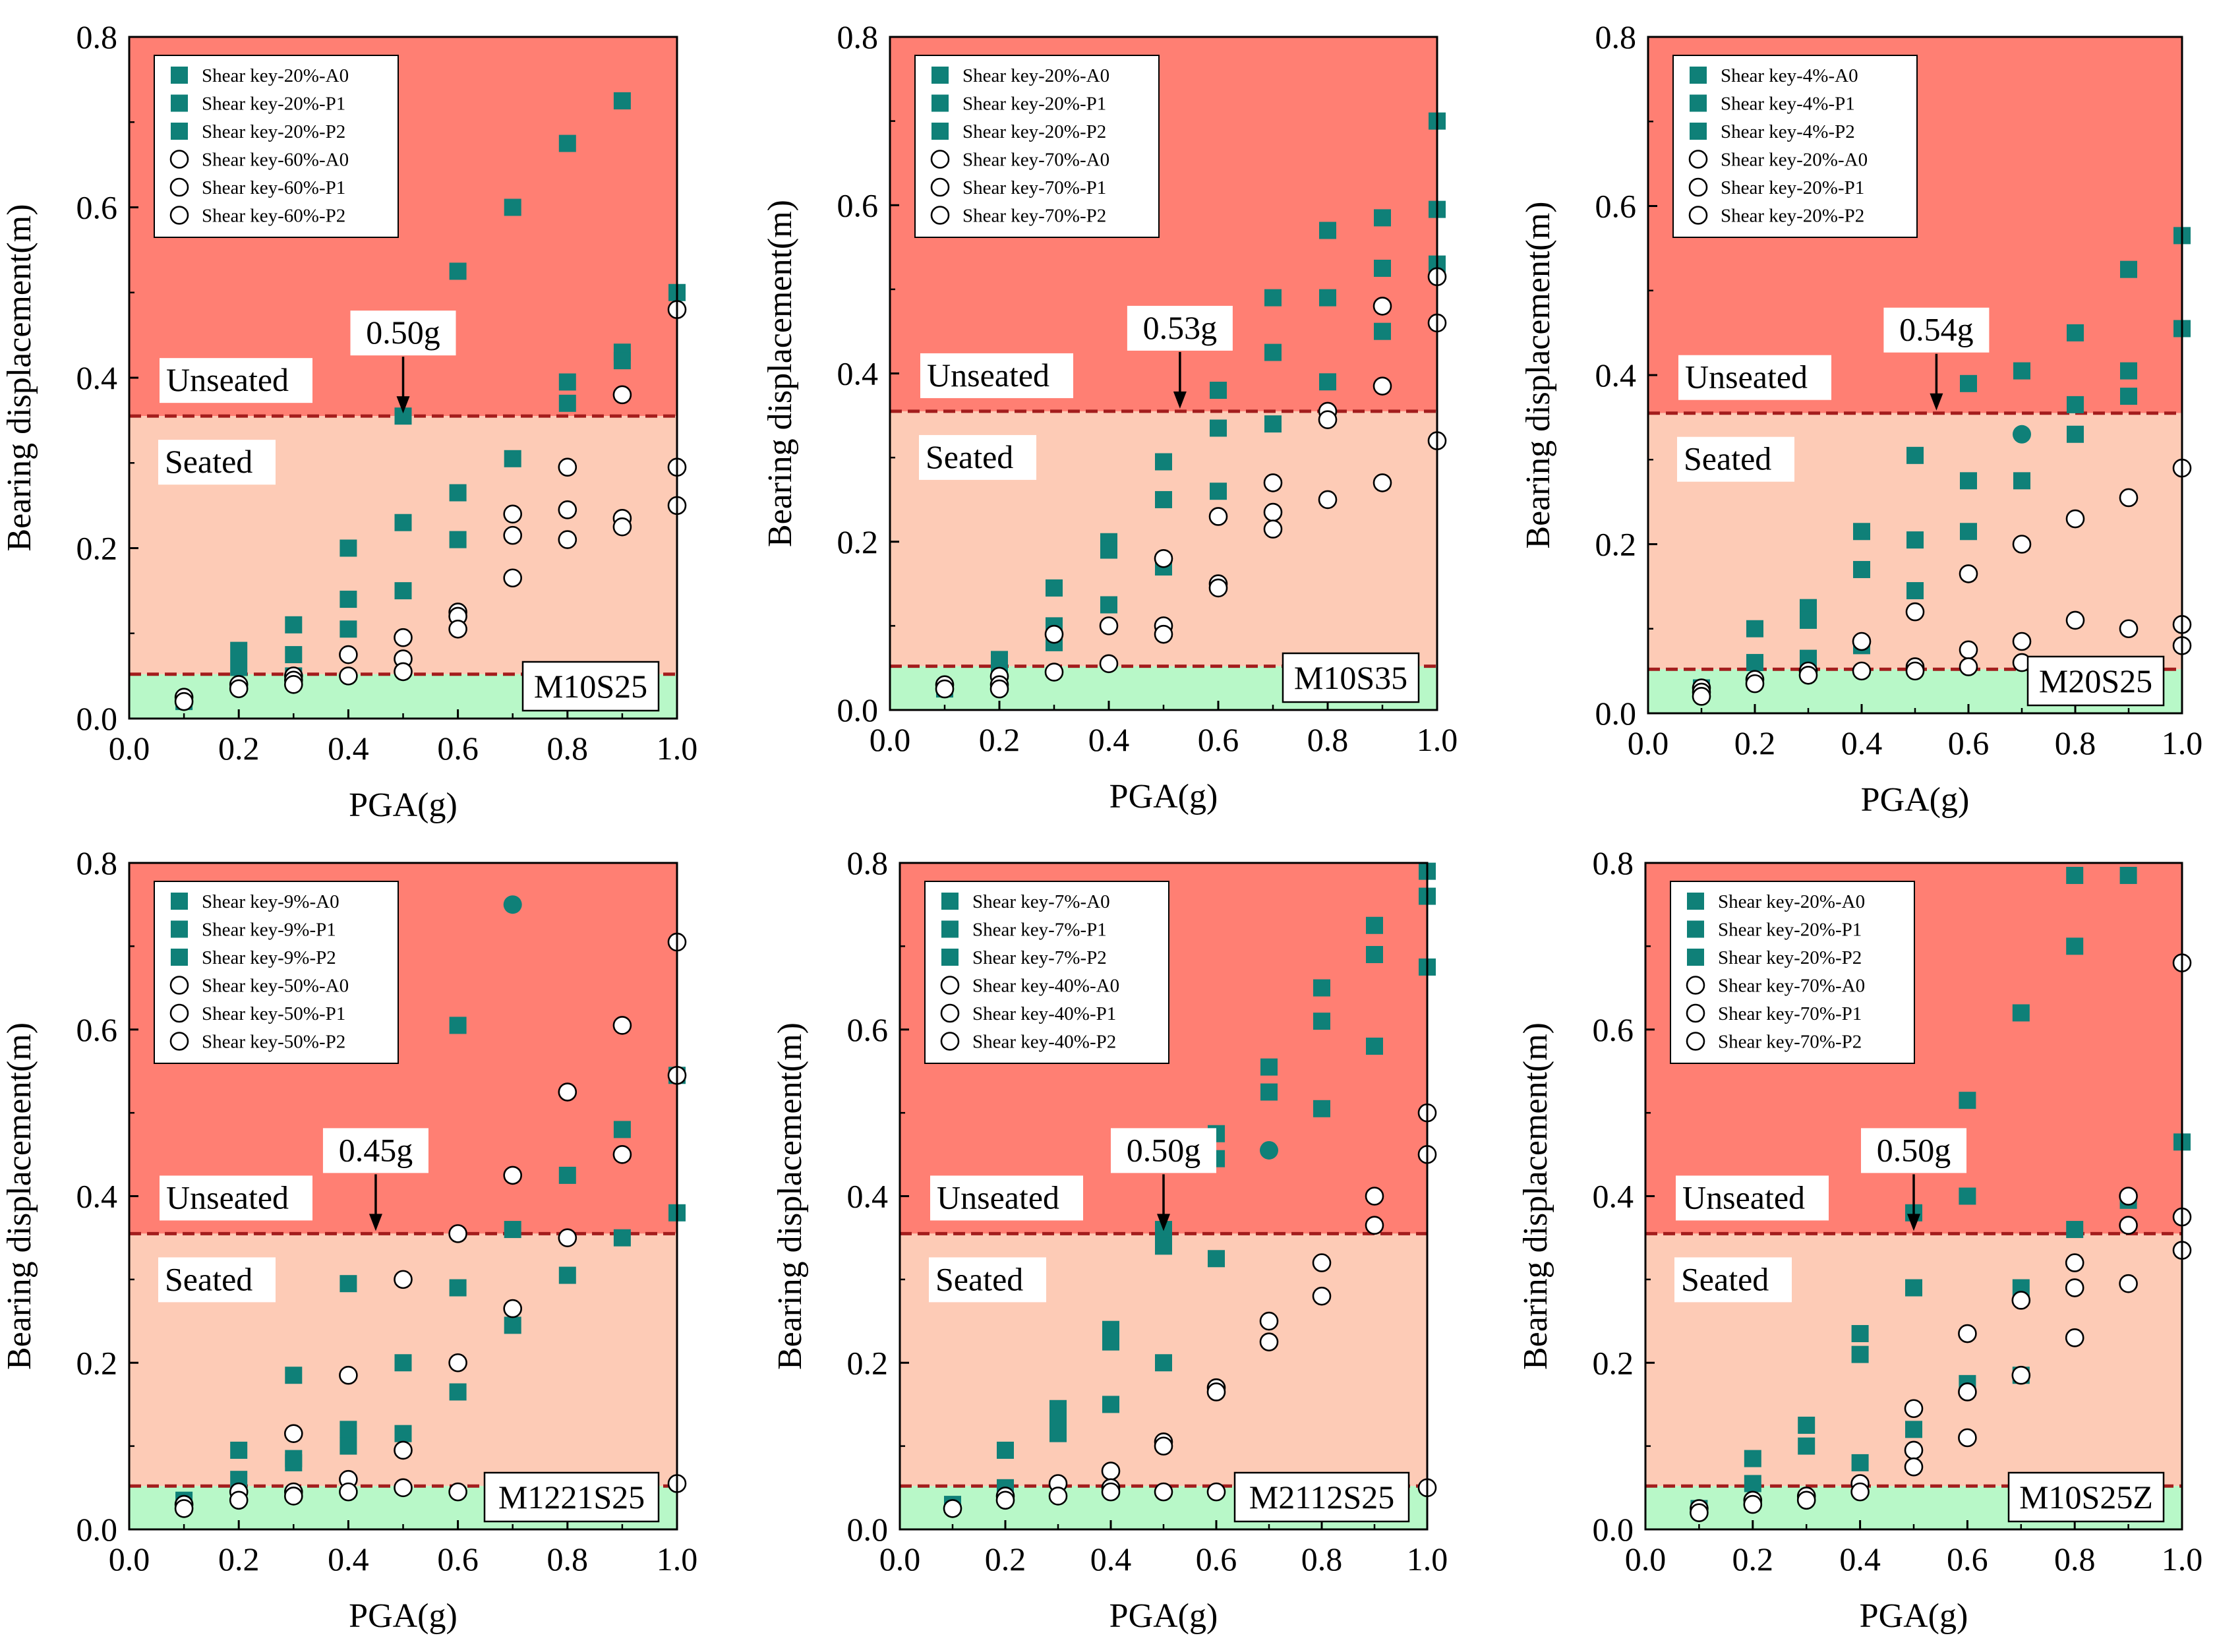 Image resolution: width=2215 pixels, height=1652 pixels. I want to click on legend-entry: Shear key-50%-P1, so click(273, 1013).